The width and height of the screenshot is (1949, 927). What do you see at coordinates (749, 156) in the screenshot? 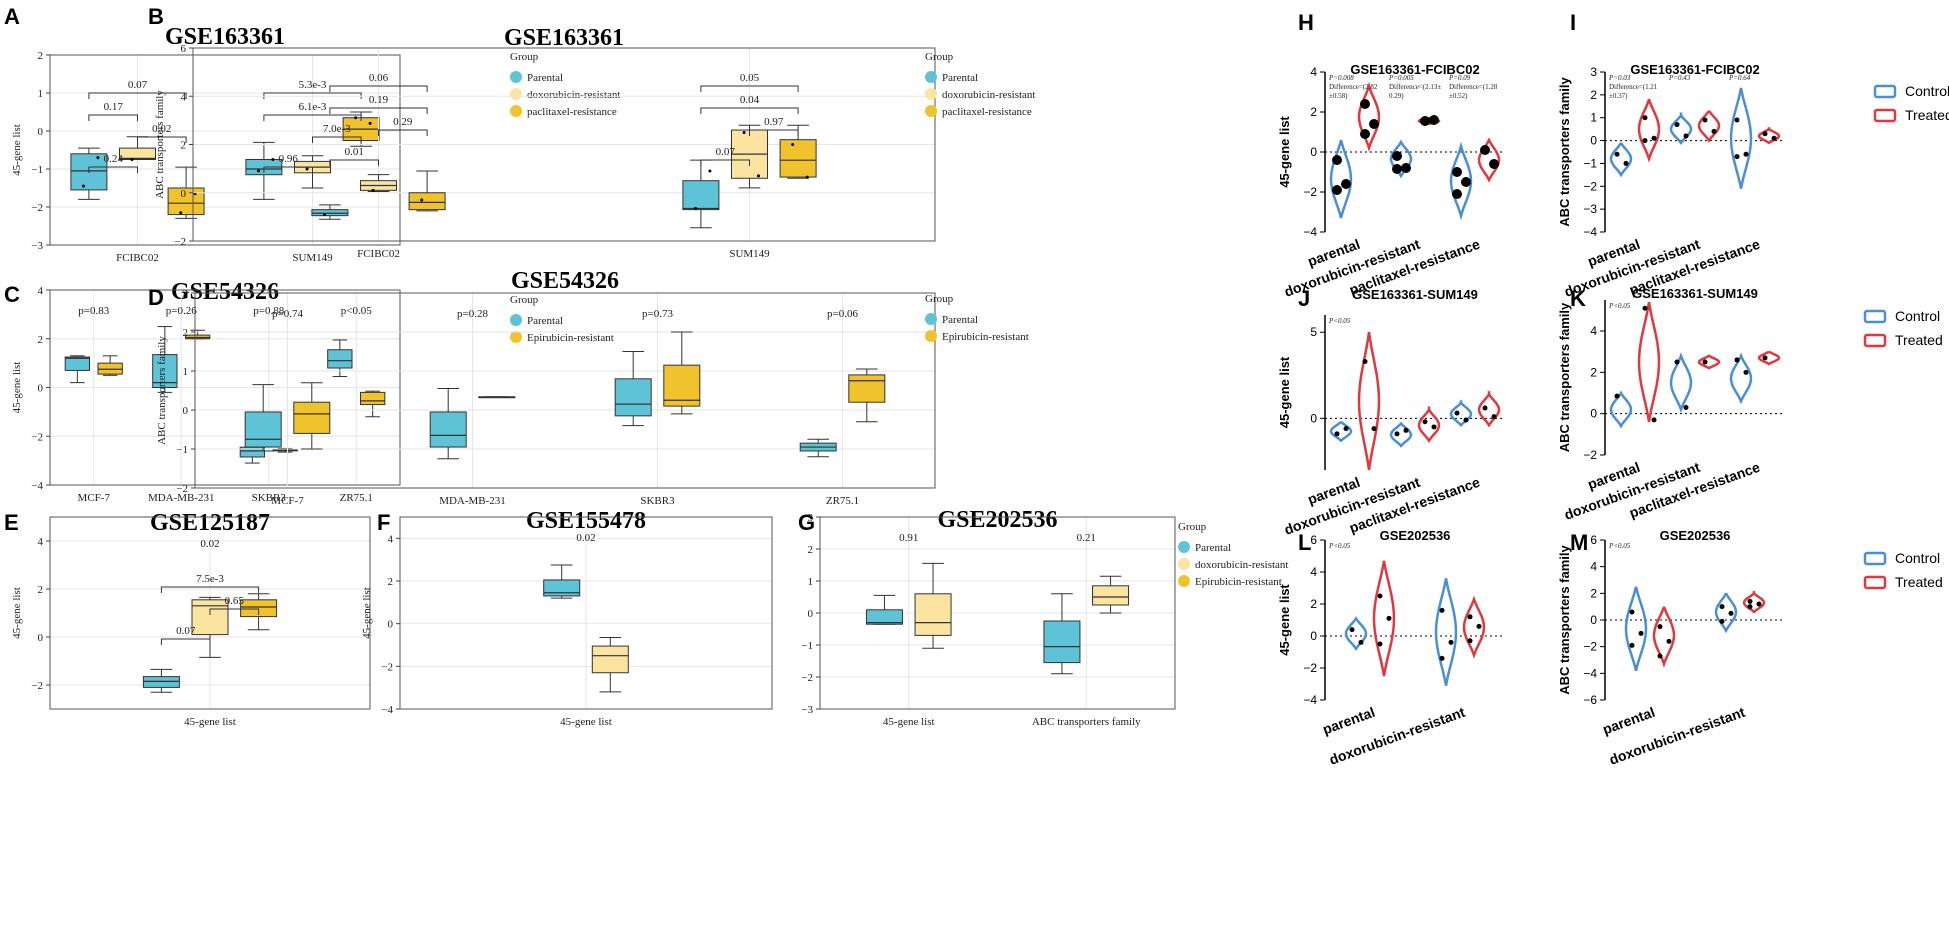
I see `box-dox` at bounding box center [749, 156].